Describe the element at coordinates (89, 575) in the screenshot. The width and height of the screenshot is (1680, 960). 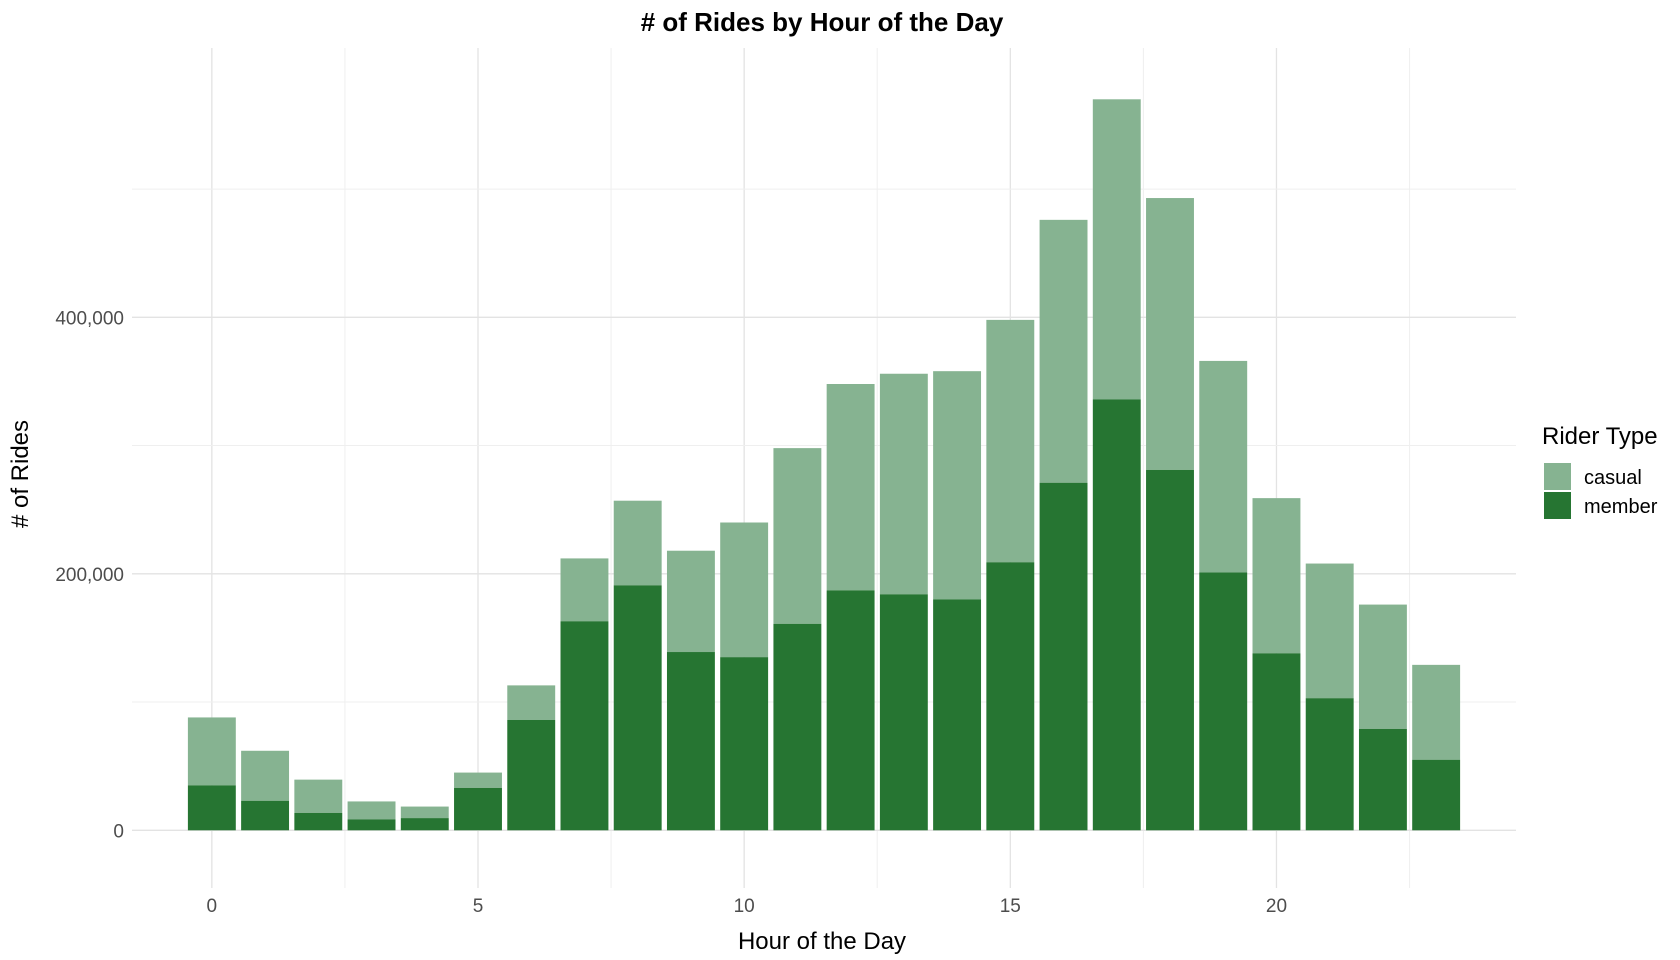
I see `y-tick-label: 200,000` at that location.